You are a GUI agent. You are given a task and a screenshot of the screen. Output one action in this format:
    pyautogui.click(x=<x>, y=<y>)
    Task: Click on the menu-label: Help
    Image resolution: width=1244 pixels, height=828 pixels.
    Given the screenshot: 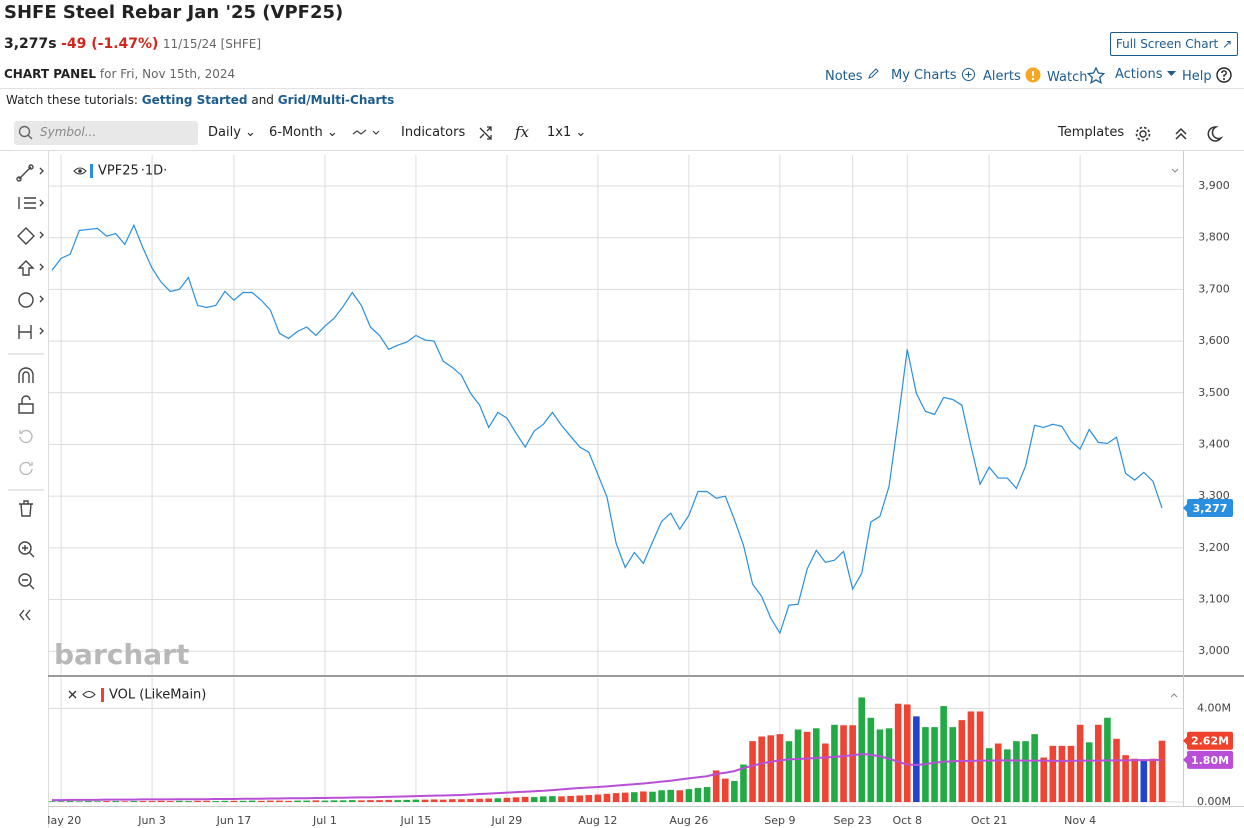 What is the action you would take?
    pyautogui.click(x=1197, y=76)
    